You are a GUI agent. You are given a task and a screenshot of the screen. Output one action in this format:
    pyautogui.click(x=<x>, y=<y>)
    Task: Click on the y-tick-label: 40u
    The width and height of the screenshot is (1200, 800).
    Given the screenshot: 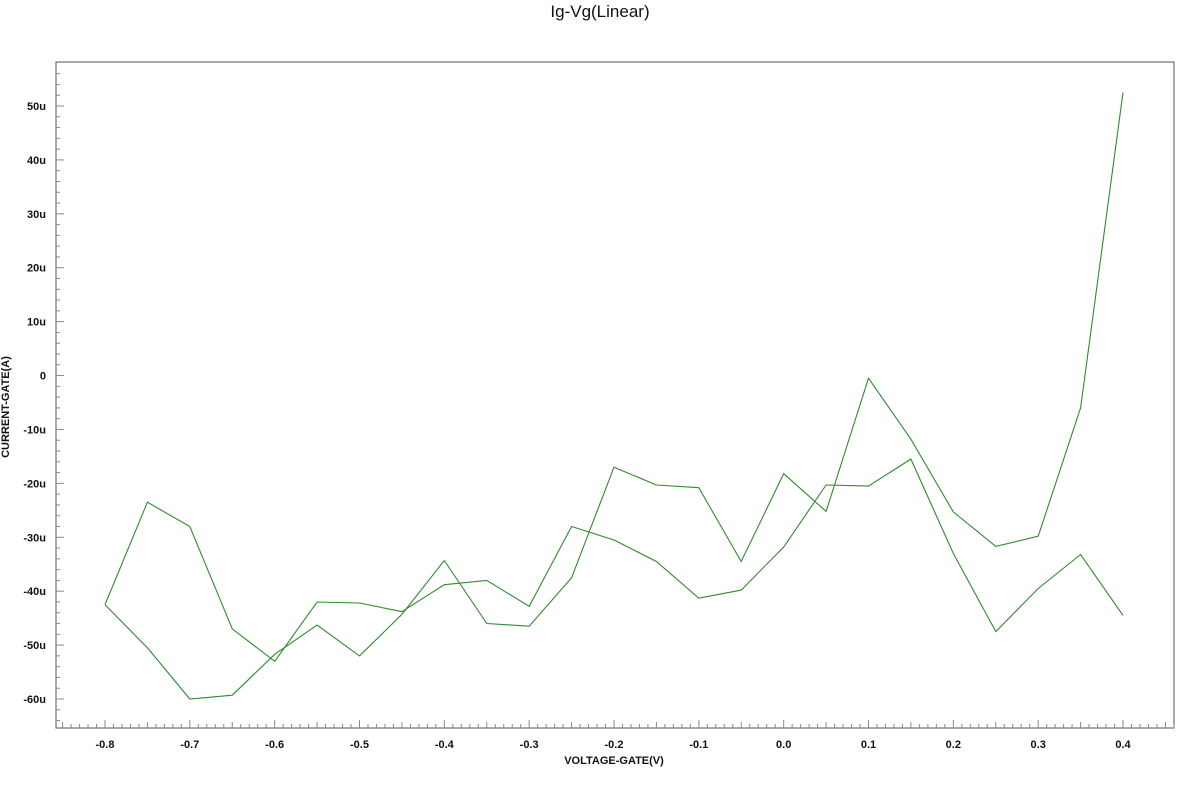 What is the action you would take?
    pyautogui.click(x=36, y=161)
    